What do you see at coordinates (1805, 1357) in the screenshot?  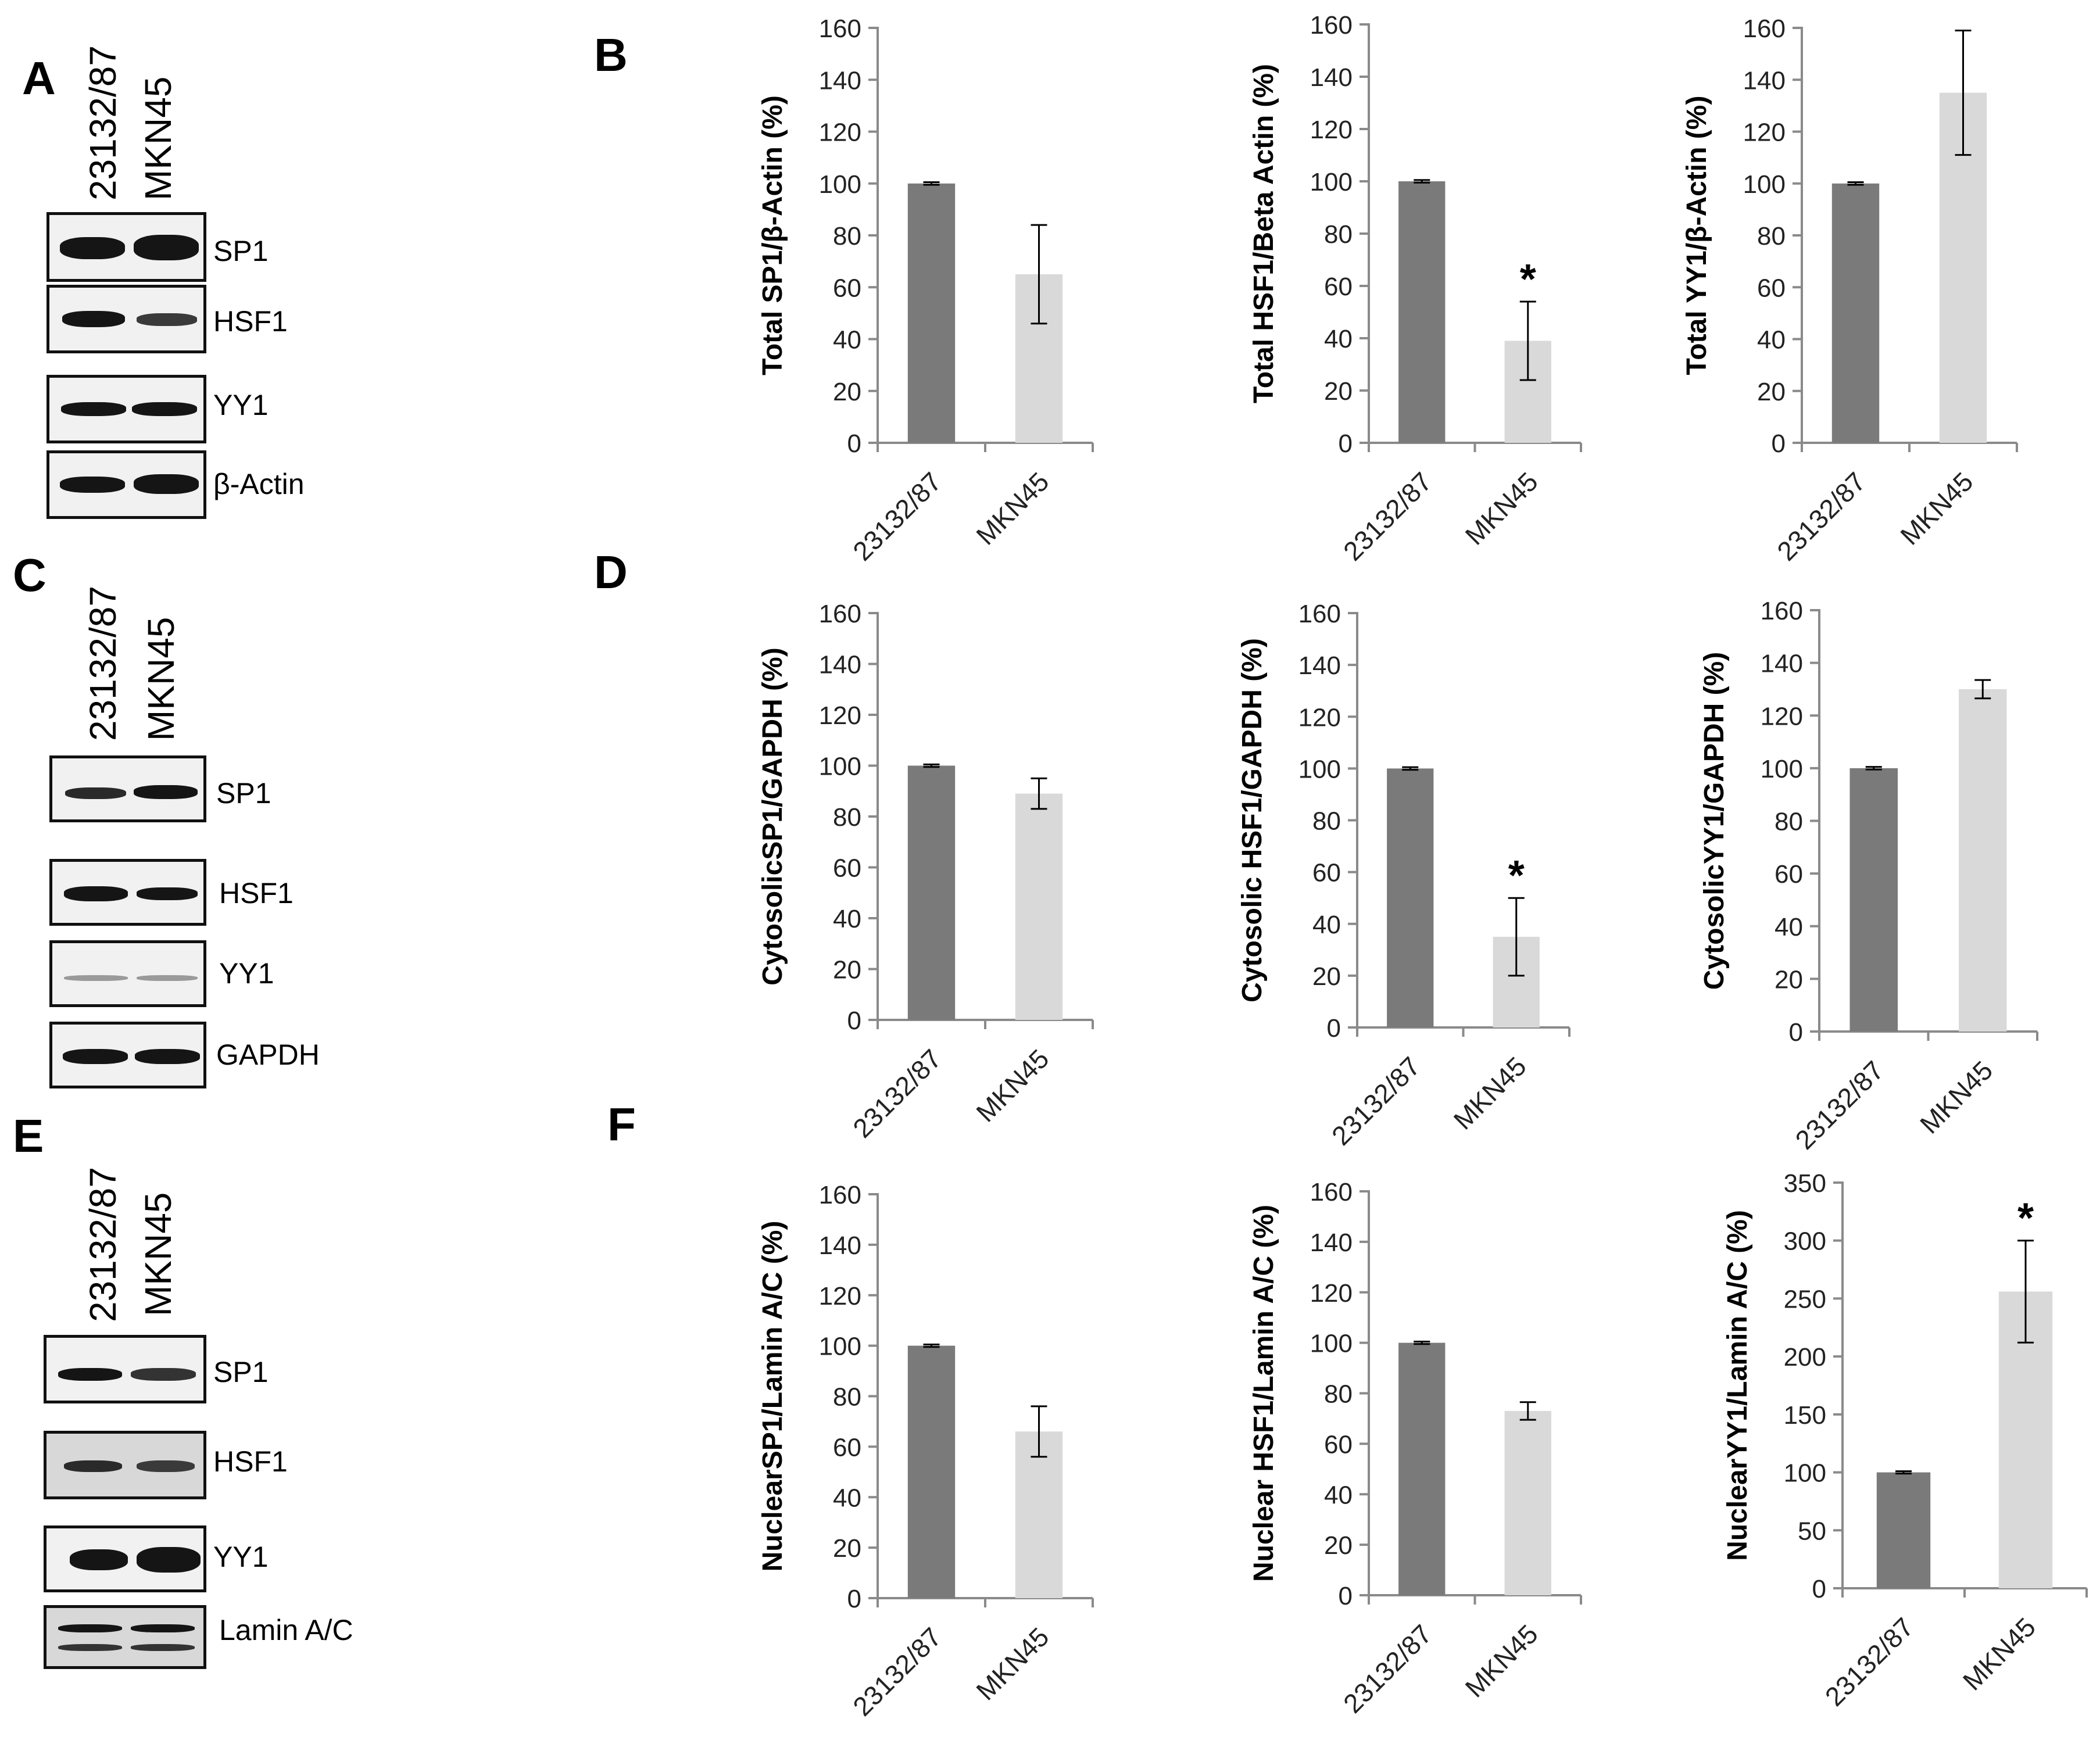 I see `y-tick-label: 200` at bounding box center [1805, 1357].